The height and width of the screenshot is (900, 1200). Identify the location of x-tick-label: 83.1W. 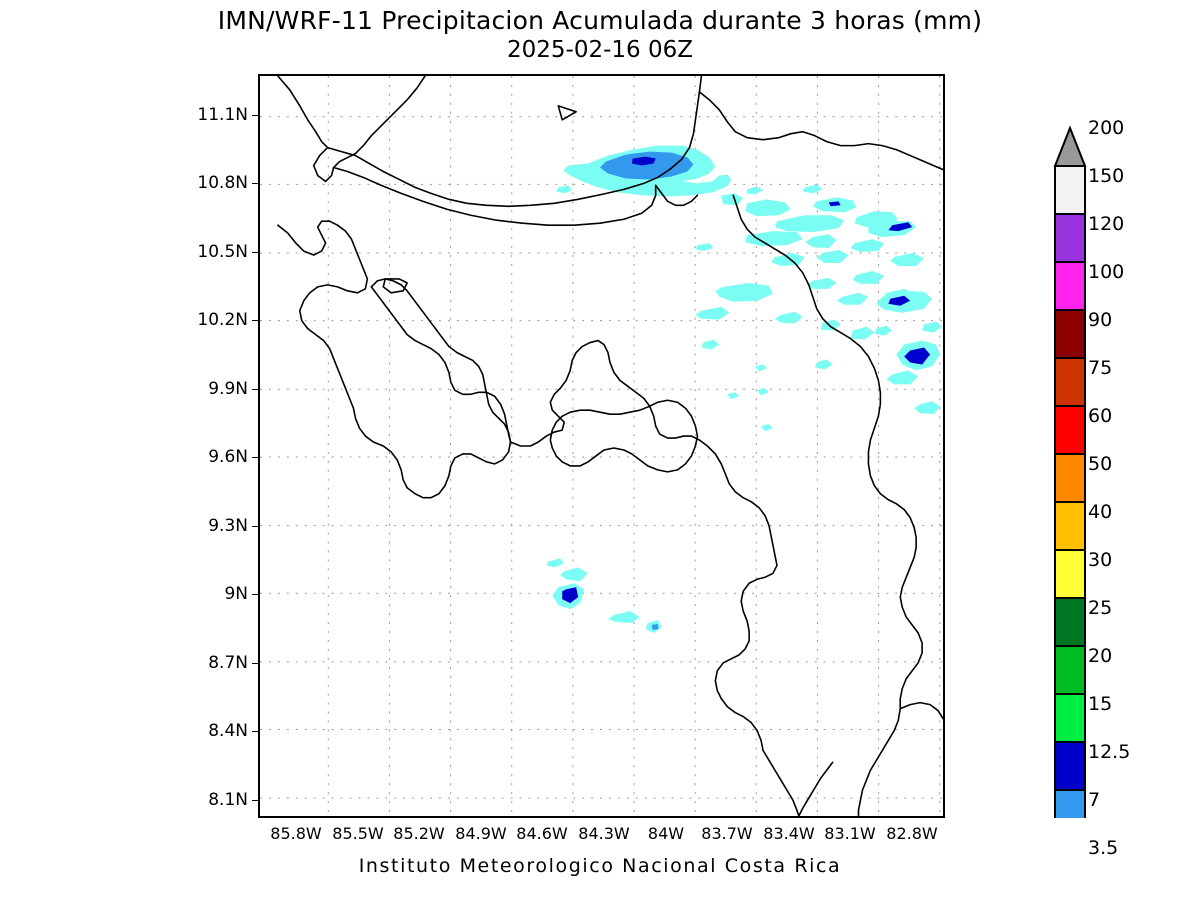
(850, 833).